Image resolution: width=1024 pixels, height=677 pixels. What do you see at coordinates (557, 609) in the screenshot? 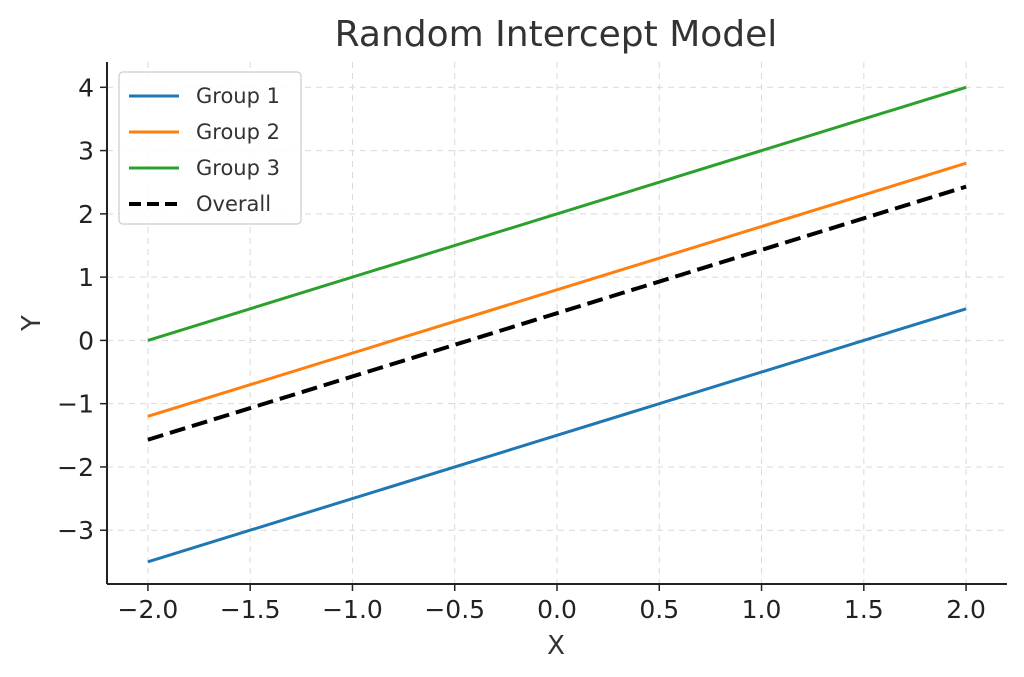
I see `x-tick-label: 0.0` at bounding box center [557, 609].